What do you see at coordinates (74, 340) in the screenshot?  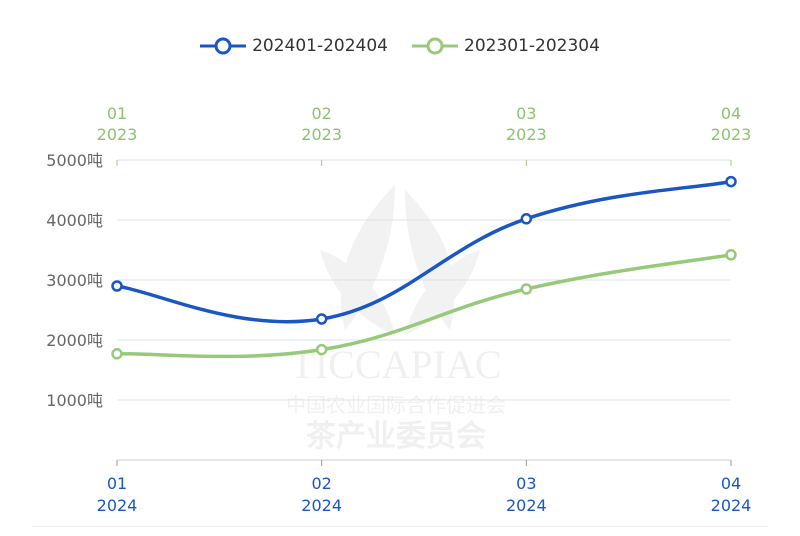 I see `y-tick-label: 2000吨` at bounding box center [74, 340].